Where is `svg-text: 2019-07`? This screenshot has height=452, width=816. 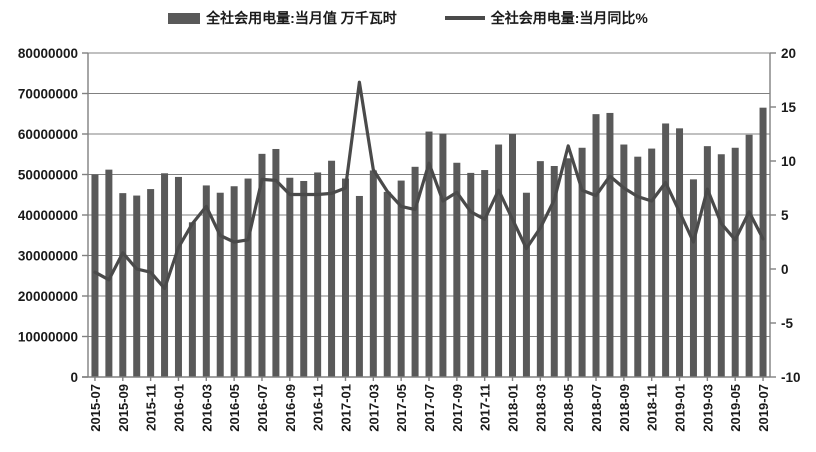
svg-text: 2019-07 is located at coordinates (763, 408).